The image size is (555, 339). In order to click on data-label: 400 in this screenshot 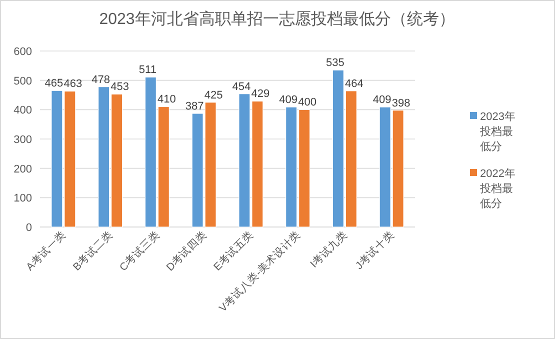, I will do `click(307, 102)`.